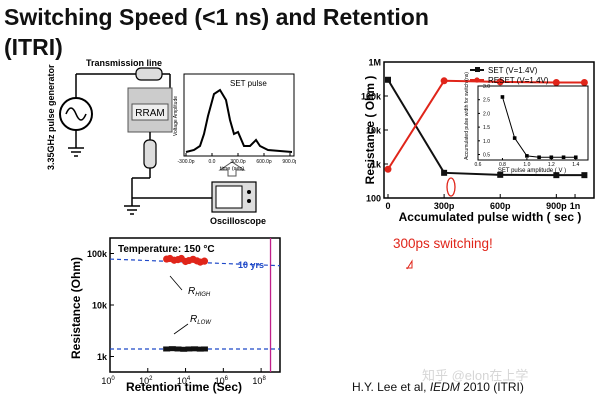 The image size is (600, 400). I want to click on r-high-point, so click(204, 261).